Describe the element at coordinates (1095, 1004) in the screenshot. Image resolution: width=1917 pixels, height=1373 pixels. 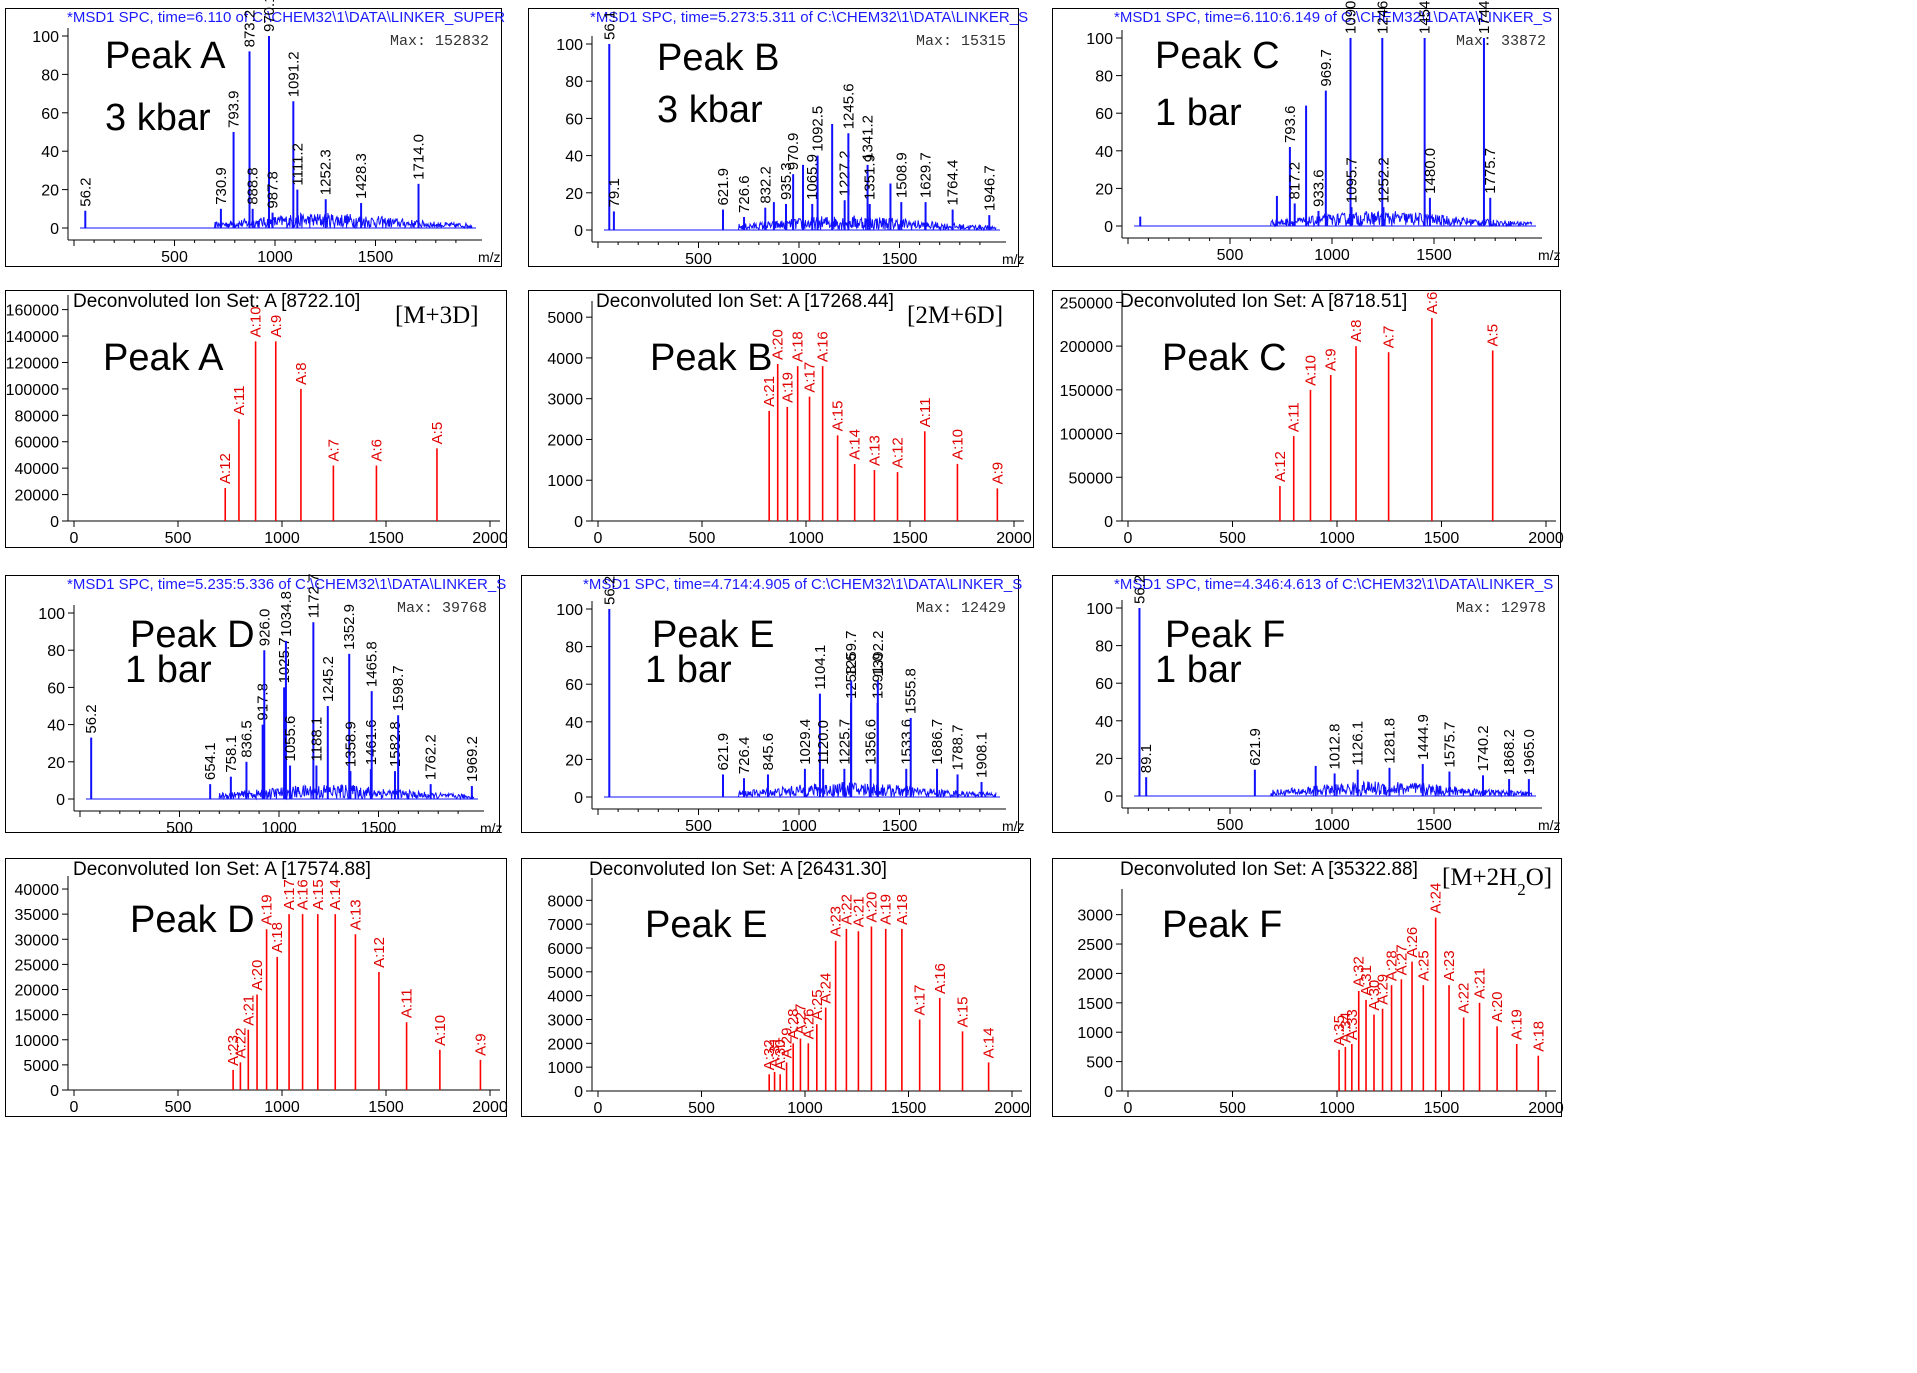
I see `y-tick-label: 1500` at that location.